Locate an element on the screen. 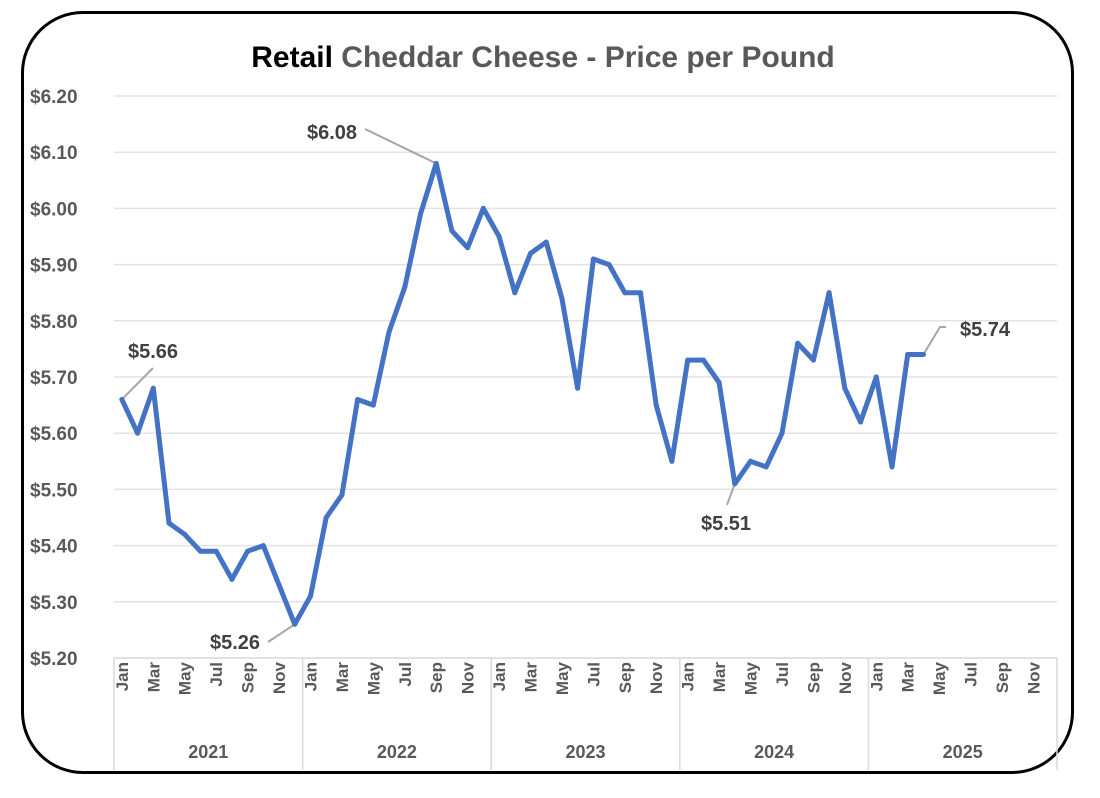 Image resolution: width=1100 pixels, height=798 pixels. y-tick-label: $5.60 is located at coordinates (54, 434).